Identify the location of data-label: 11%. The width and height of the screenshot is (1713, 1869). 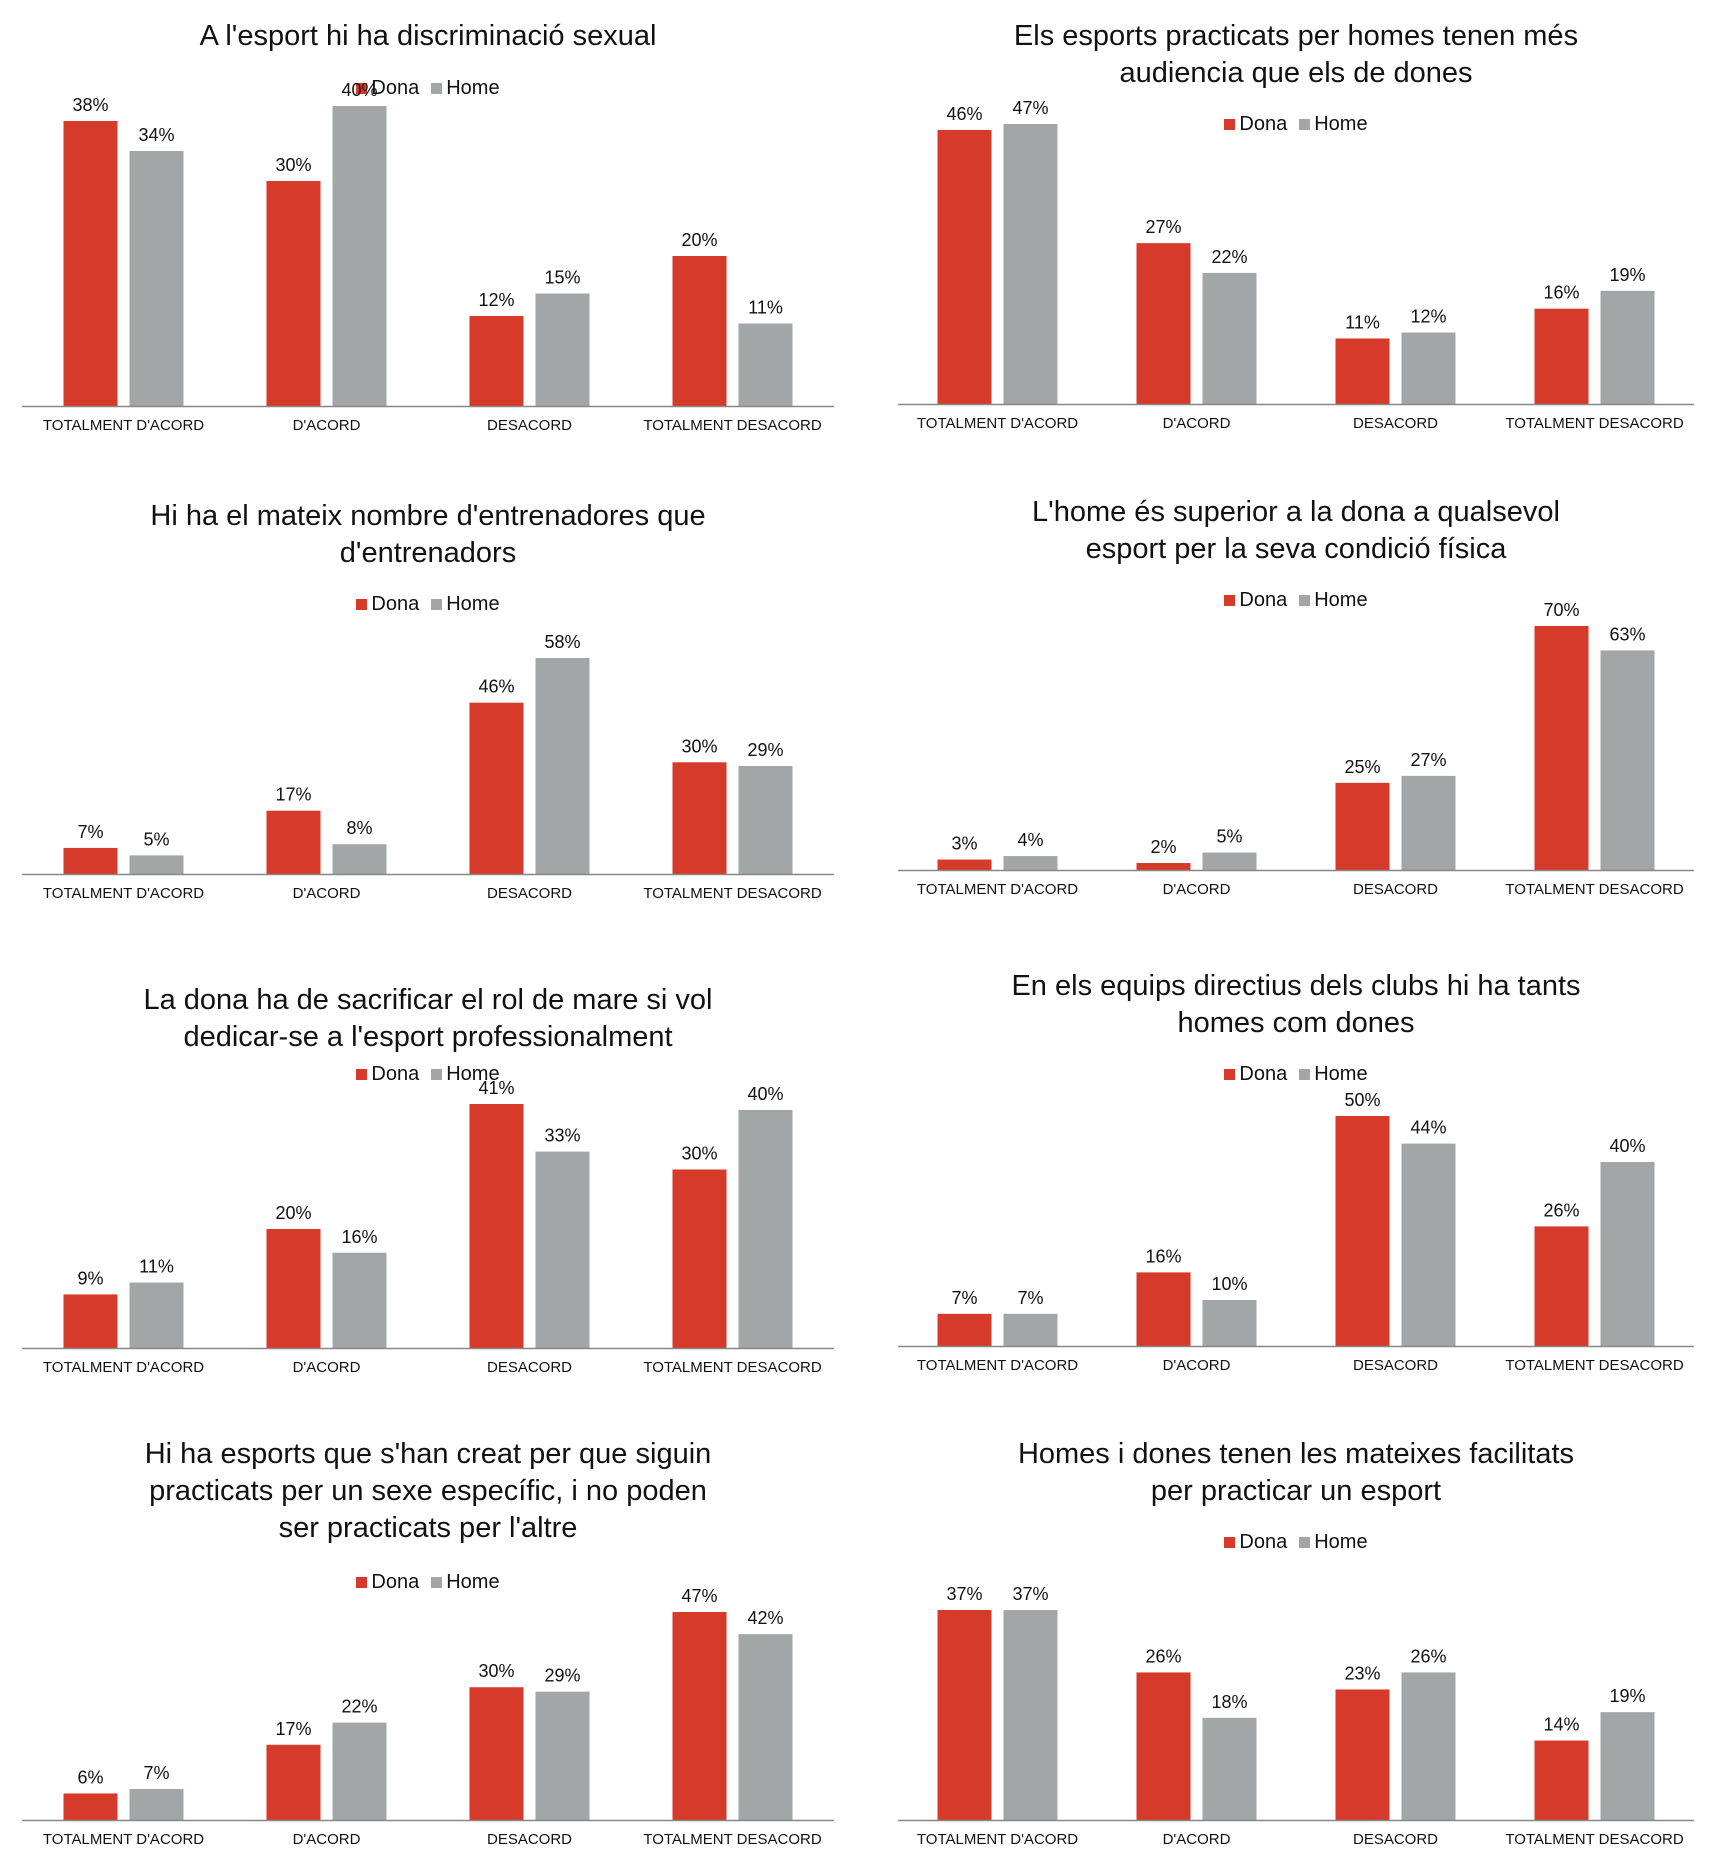
(156, 1267).